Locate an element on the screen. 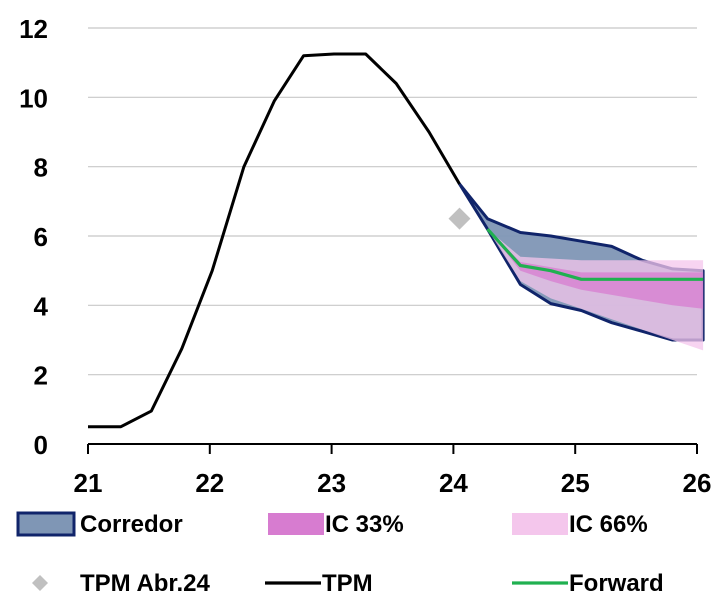 The width and height of the screenshot is (720, 604). legend-label-tpm-abr-24: TPM Abr.24 is located at coordinates (145, 583).